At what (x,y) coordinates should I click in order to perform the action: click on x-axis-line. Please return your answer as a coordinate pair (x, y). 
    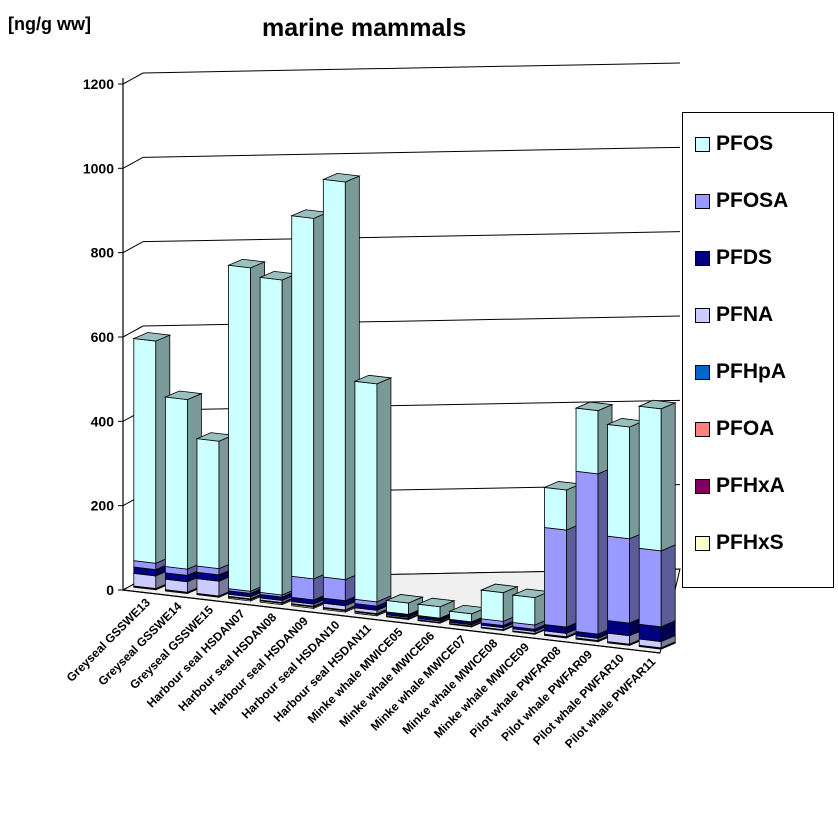
    Looking at the image, I should click on (391, 621).